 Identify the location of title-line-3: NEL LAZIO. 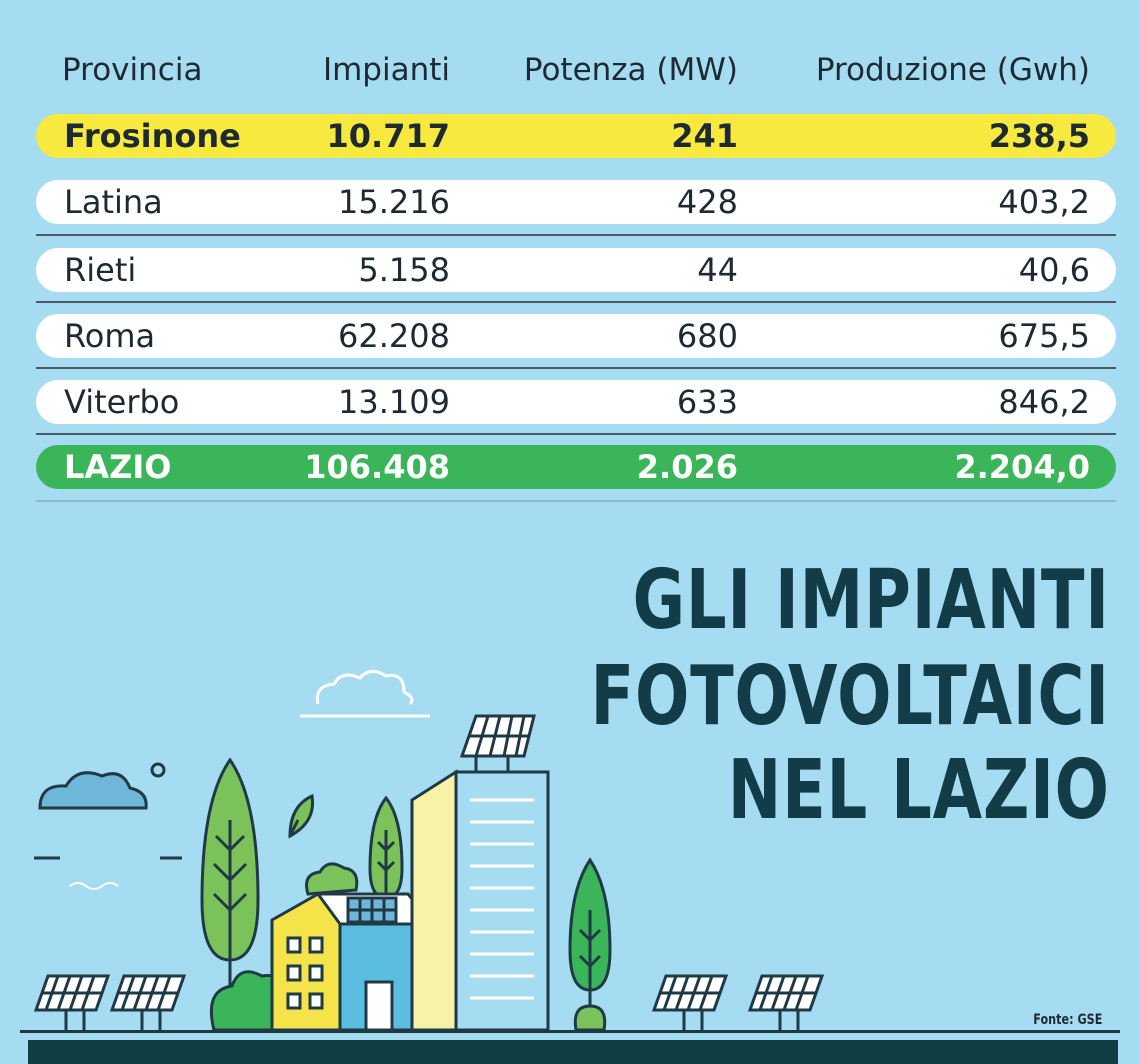
(918, 790).